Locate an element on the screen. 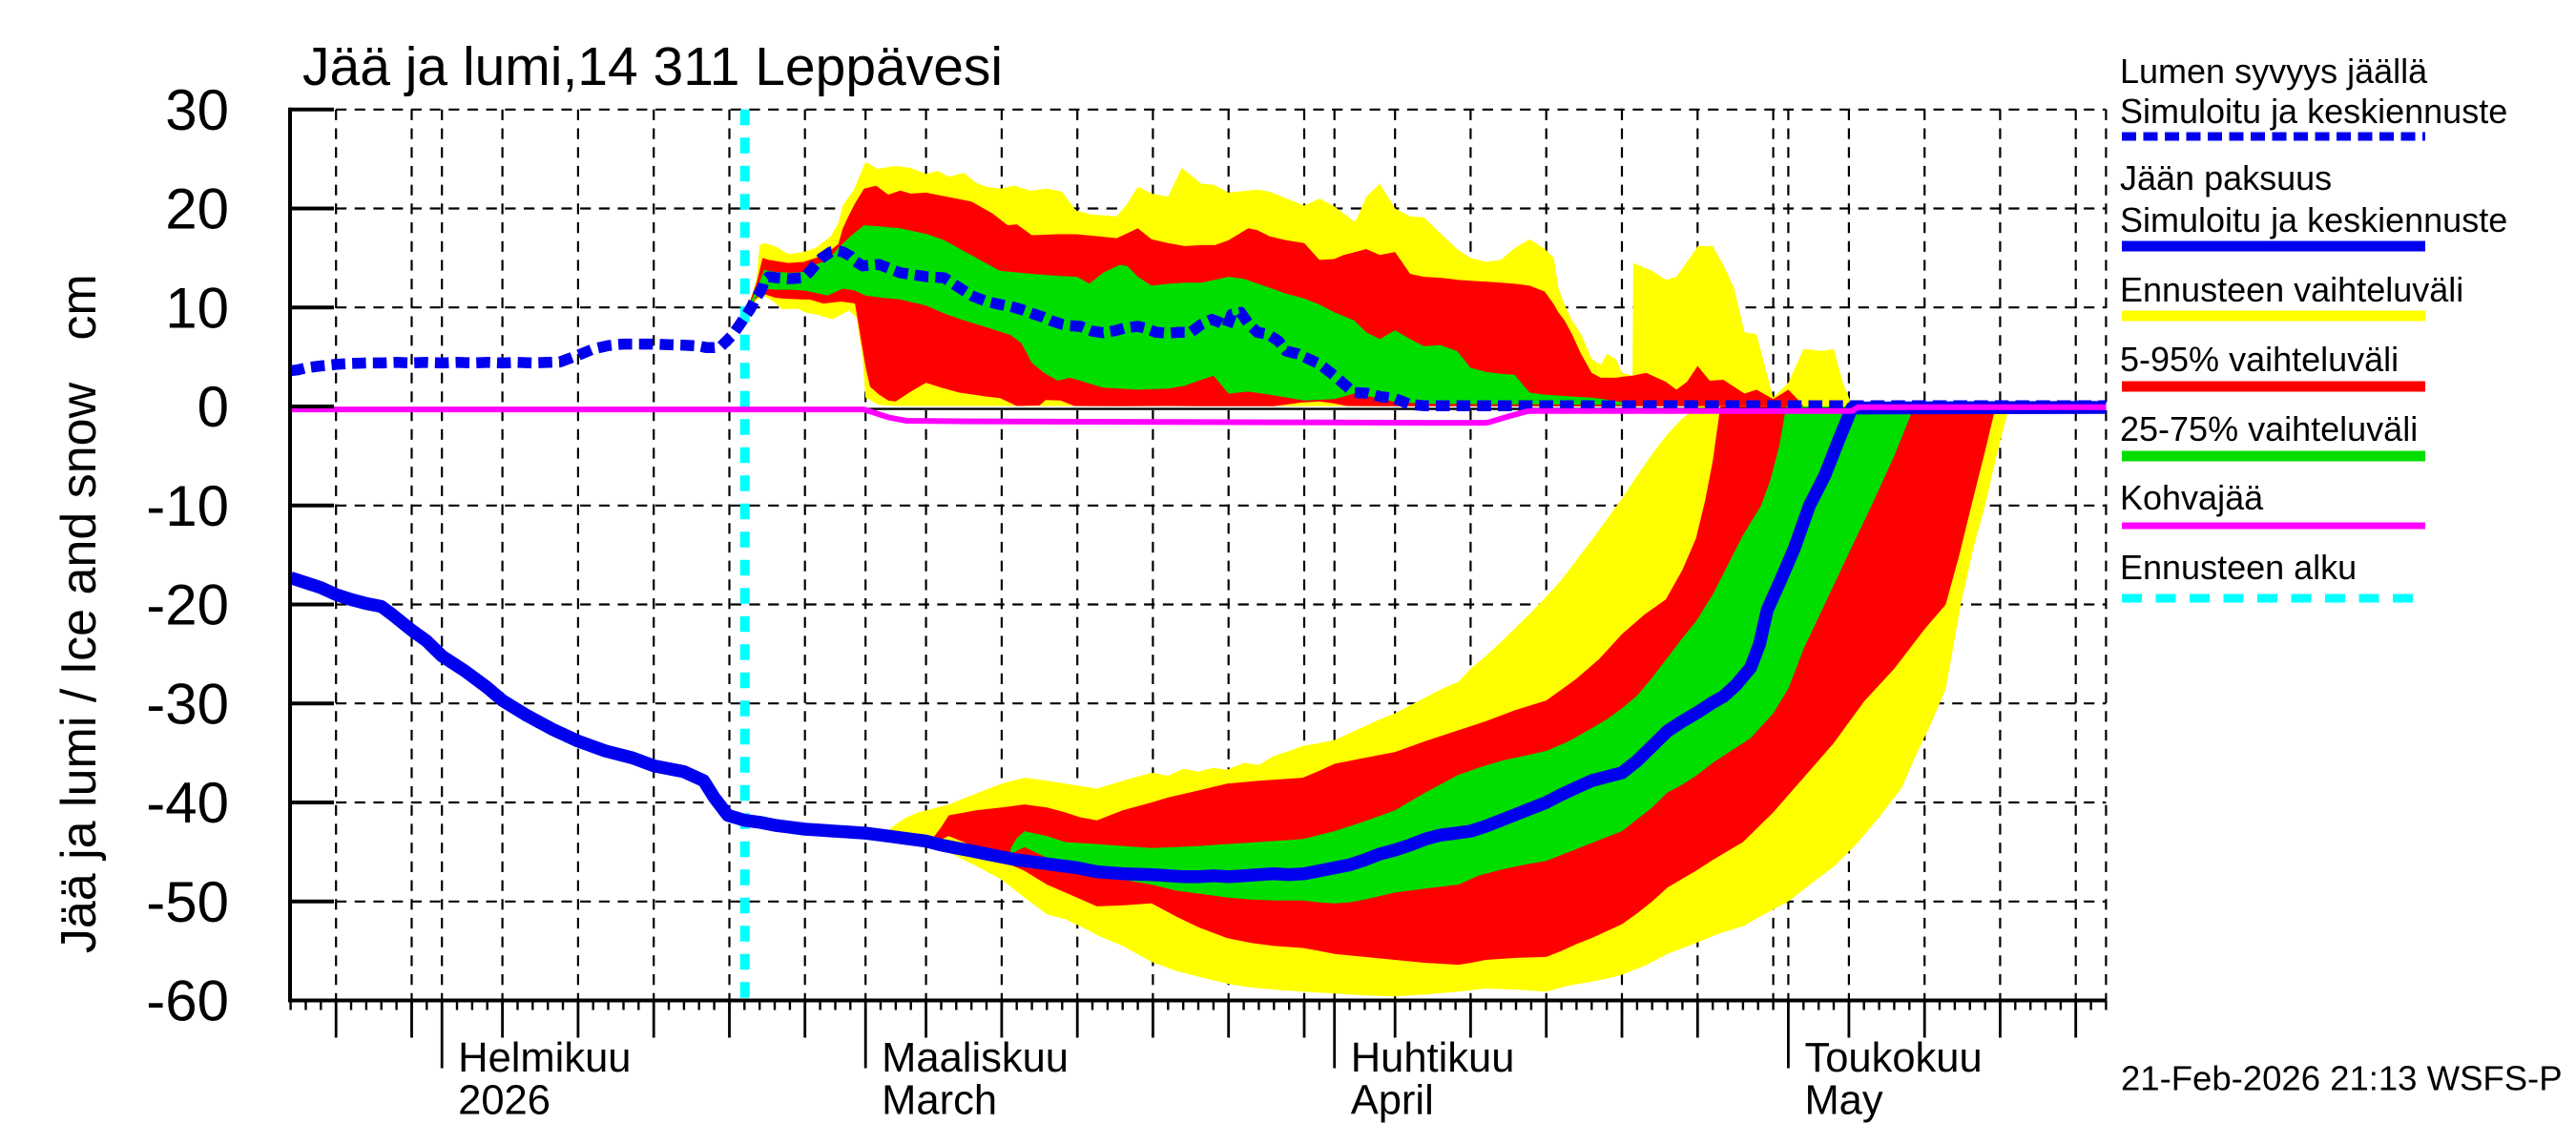 The image size is (2576, 1145). svg-text: Lumen syvyys jäällä is located at coordinates (2274, 71).